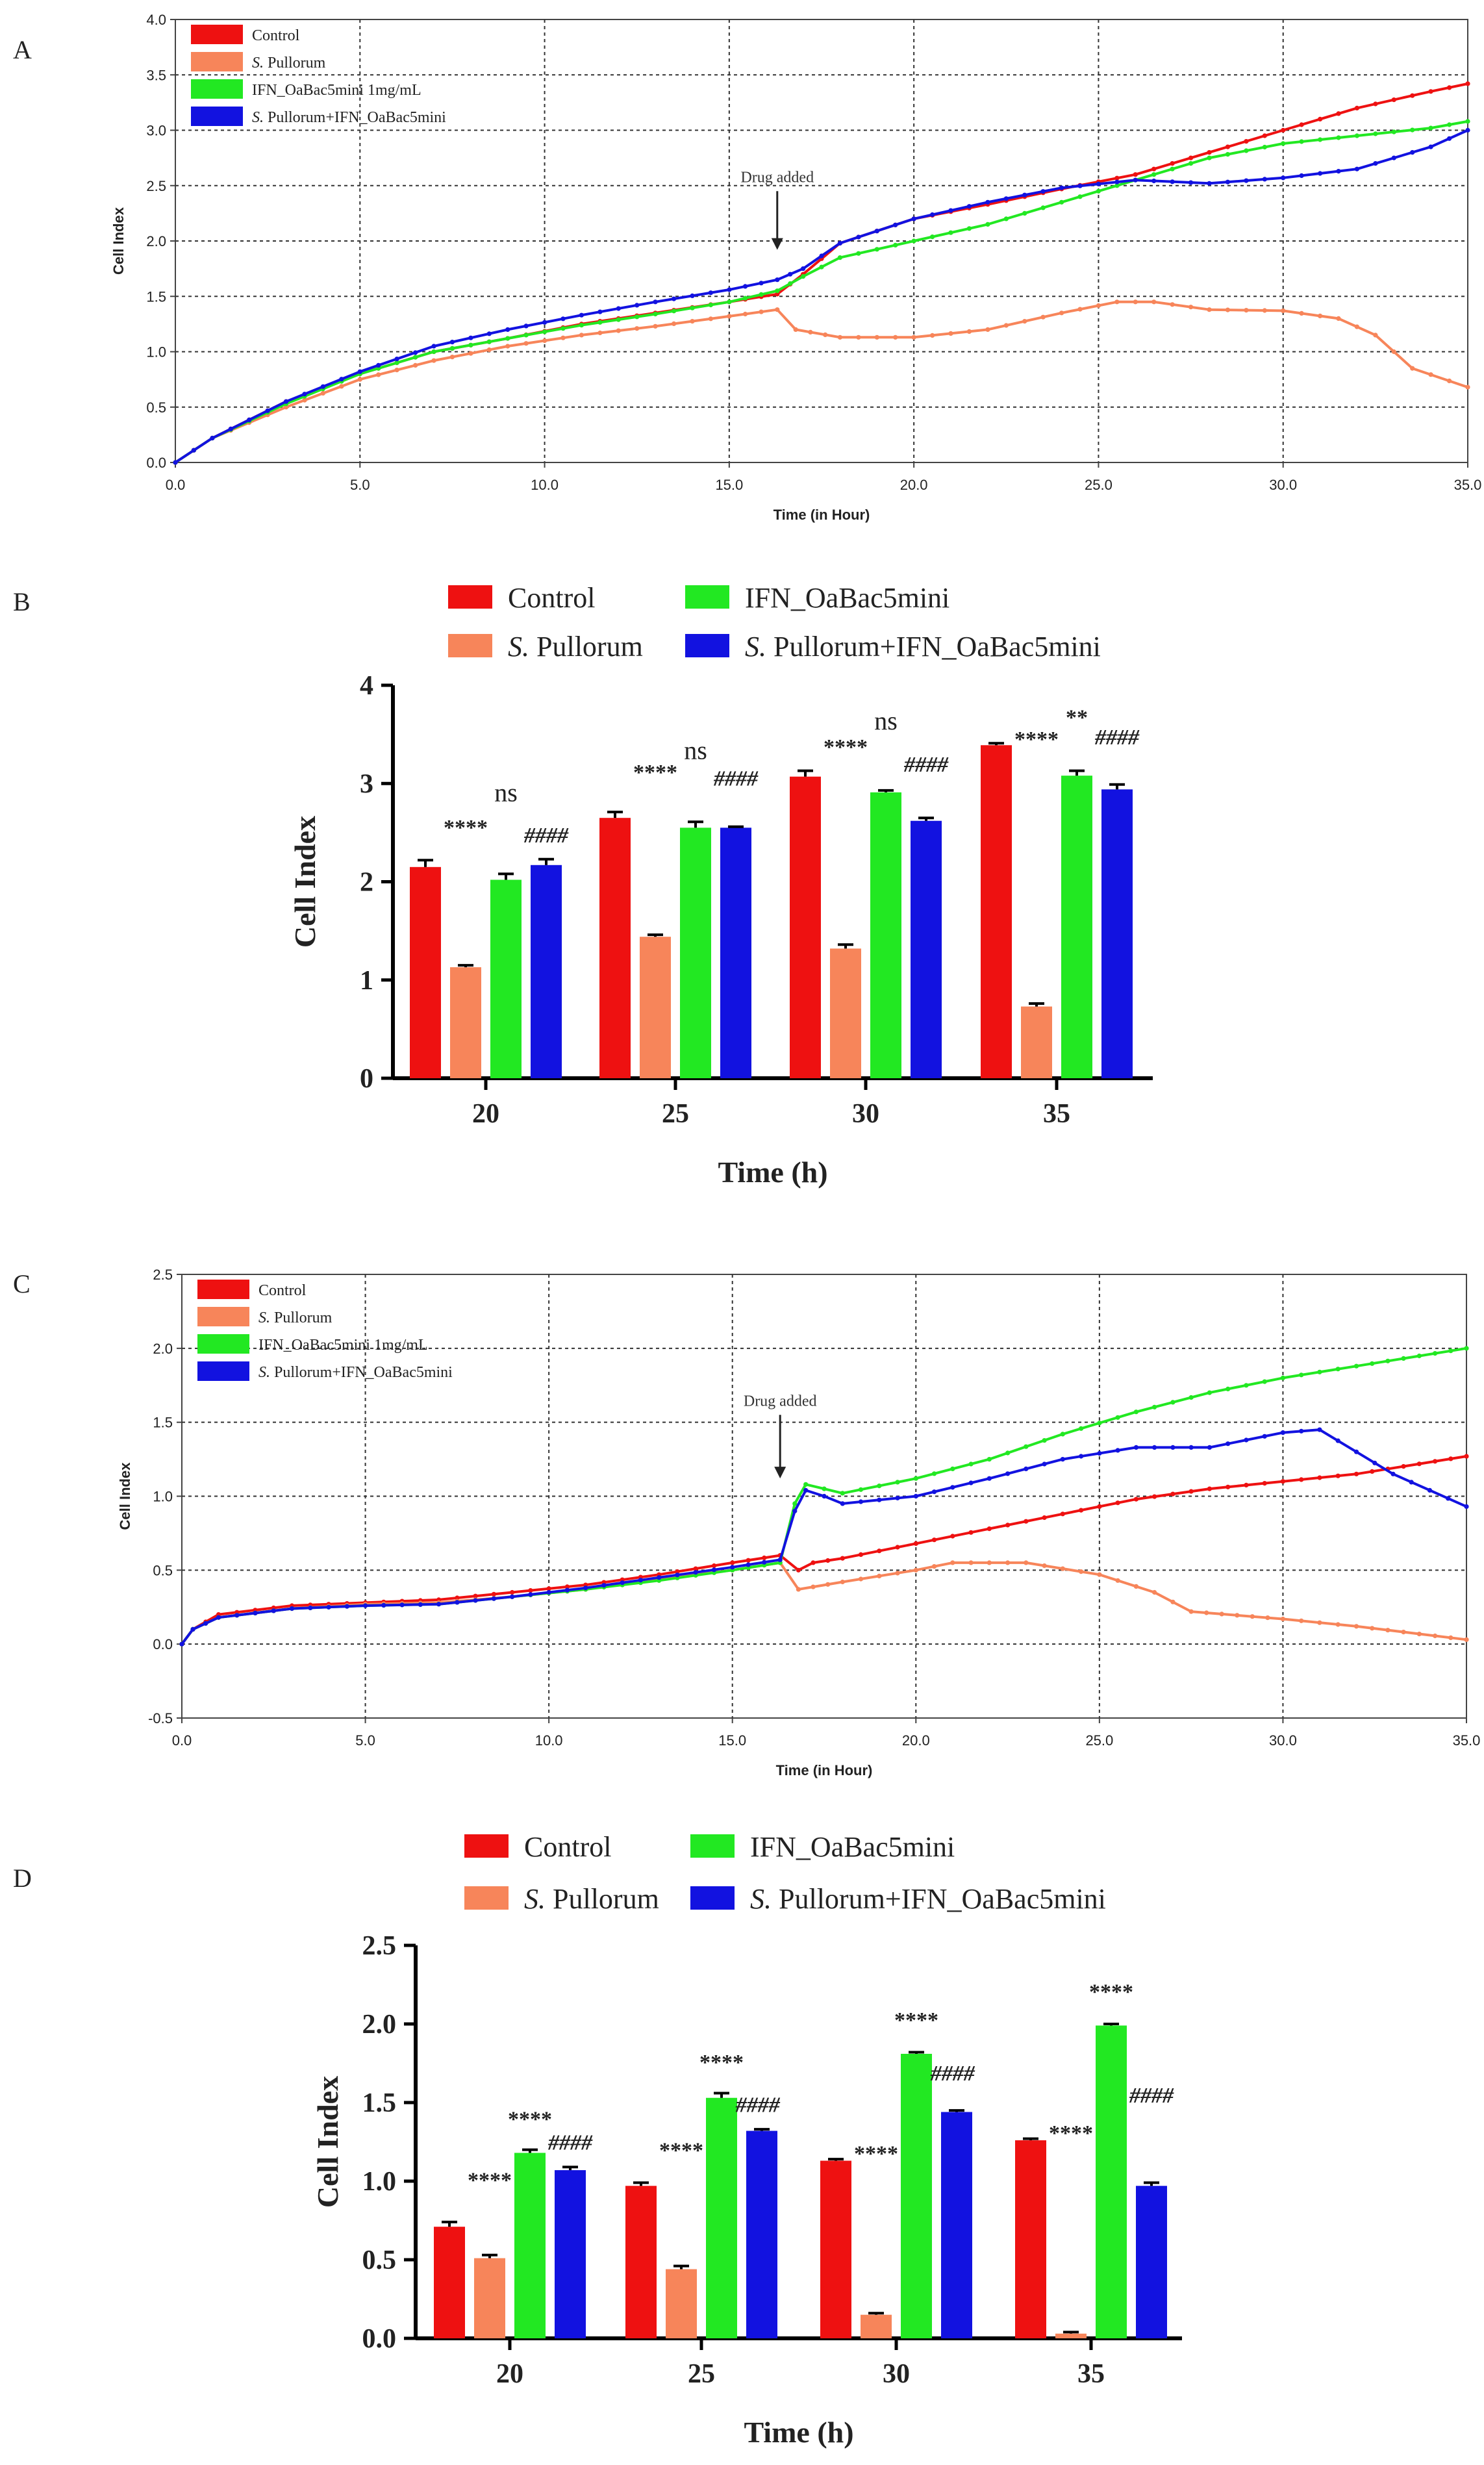  I want to click on legend-label-ifn: IFN_OaBac5mini, so click(847, 598).